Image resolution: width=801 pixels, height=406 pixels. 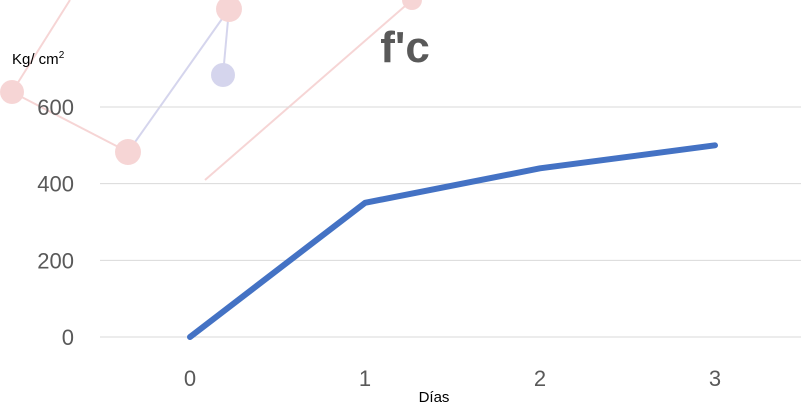 I want to click on x-tick-label-2: 2, so click(x=540, y=378).